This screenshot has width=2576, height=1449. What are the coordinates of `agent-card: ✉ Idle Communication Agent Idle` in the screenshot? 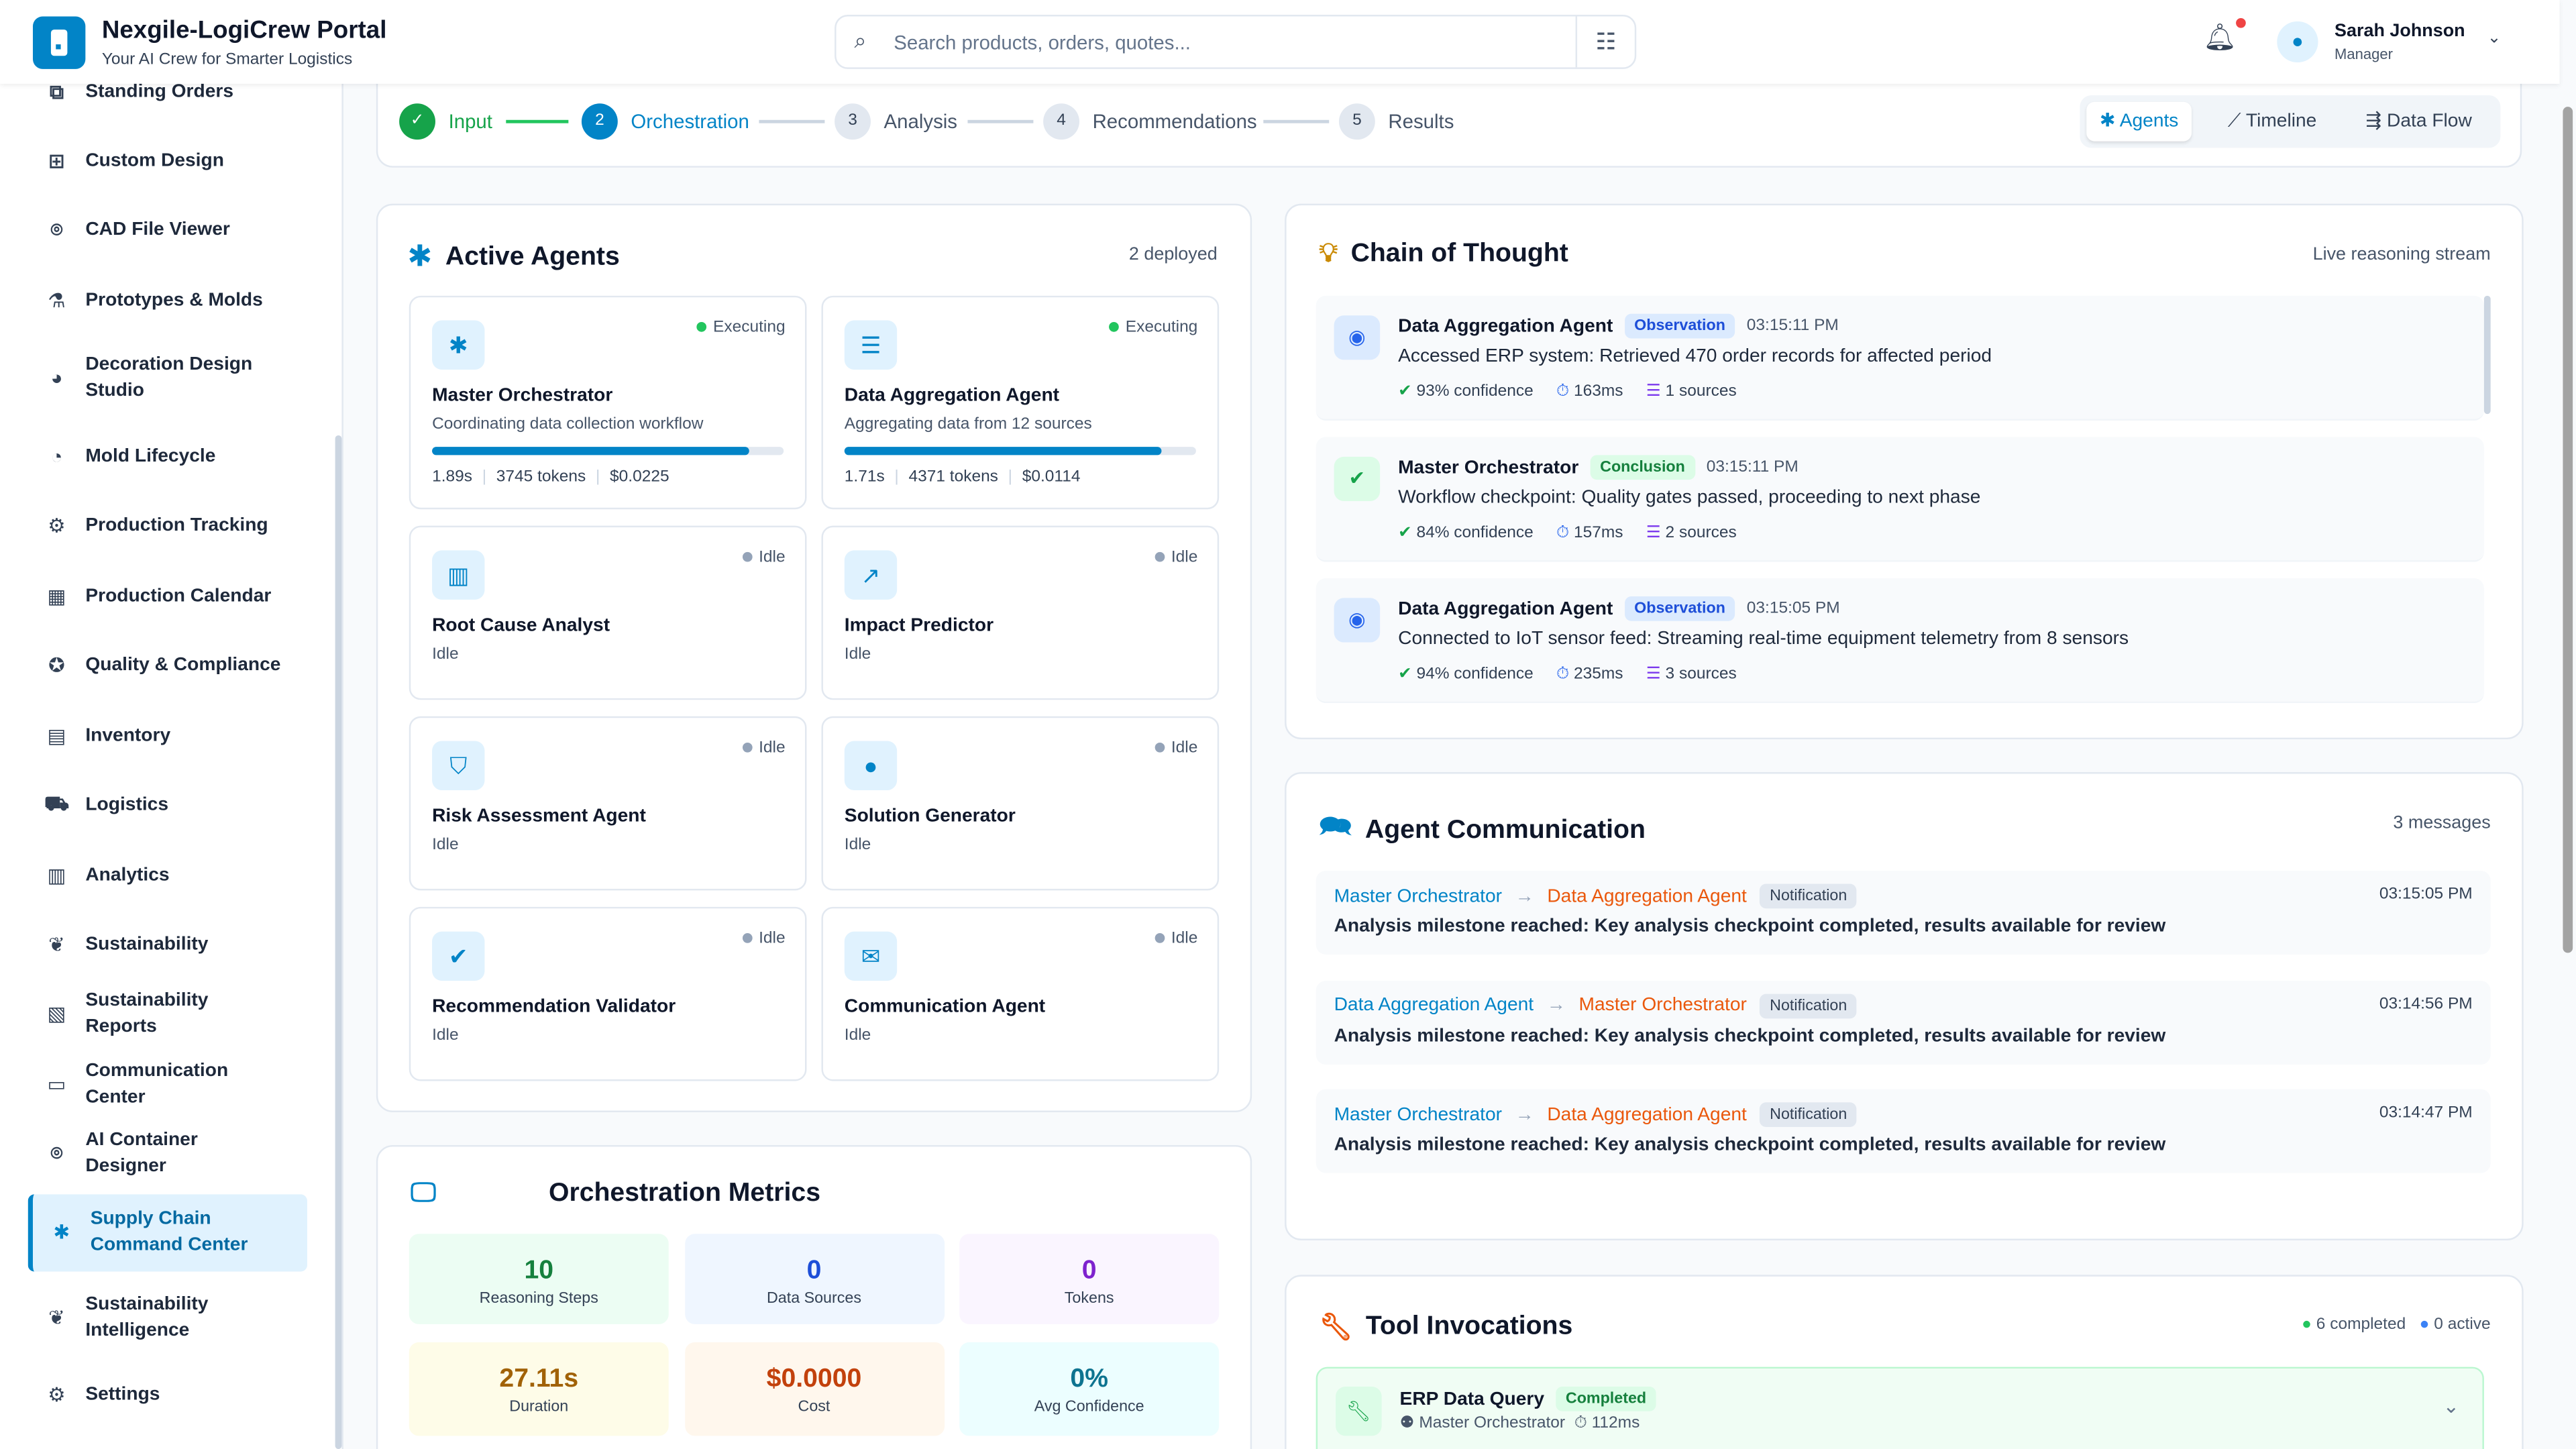 It's located at (1020, 993).